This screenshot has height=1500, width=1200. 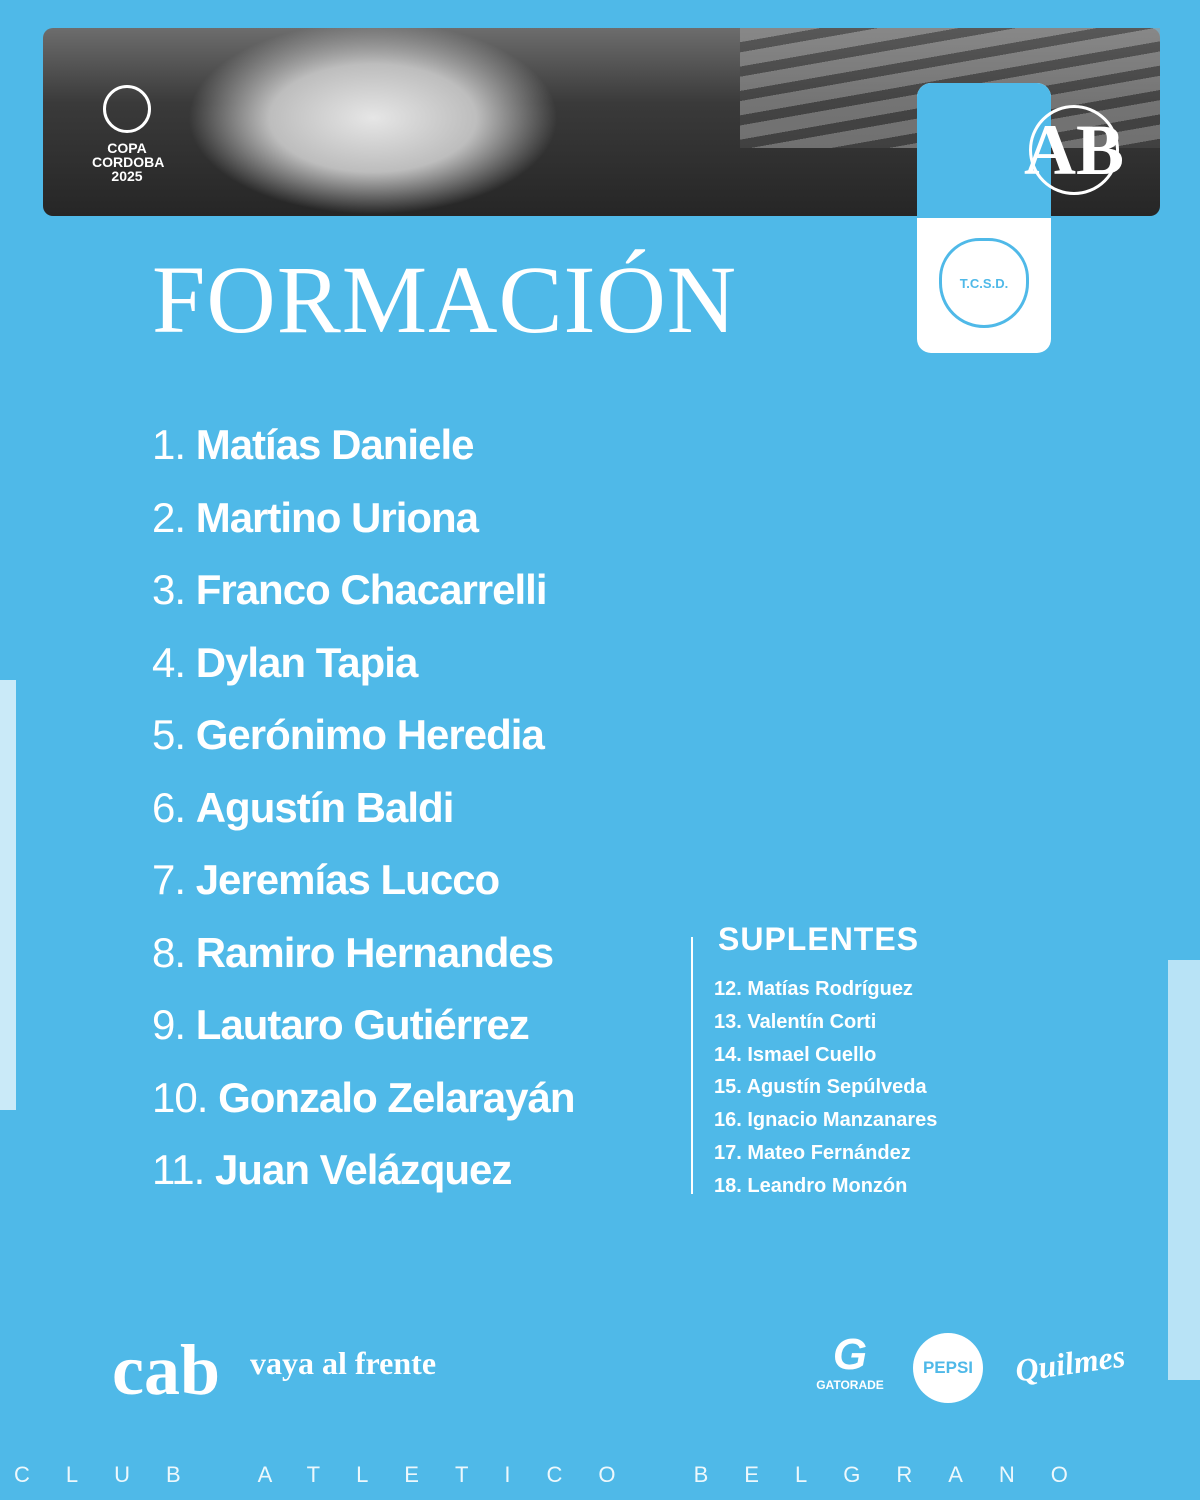 What do you see at coordinates (819, 939) in the screenshot?
I see `substitutes-heading: SUPLENTES` at bounding box center [819, 939].